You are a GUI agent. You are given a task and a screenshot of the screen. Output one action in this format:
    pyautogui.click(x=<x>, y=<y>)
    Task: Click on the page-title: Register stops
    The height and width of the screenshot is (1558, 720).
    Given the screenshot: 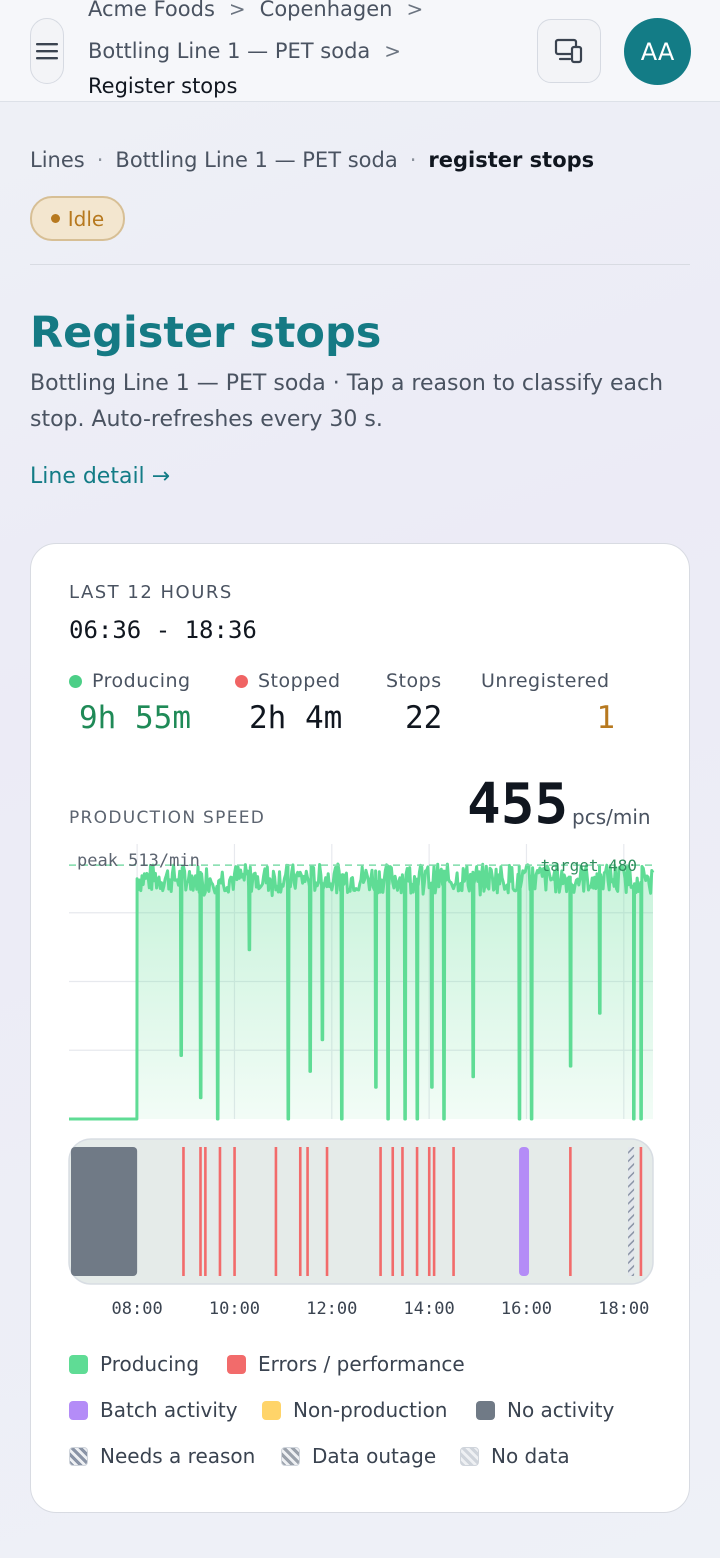 What is the action you would take?
    pyautogui.click(x=206, y=333)
    